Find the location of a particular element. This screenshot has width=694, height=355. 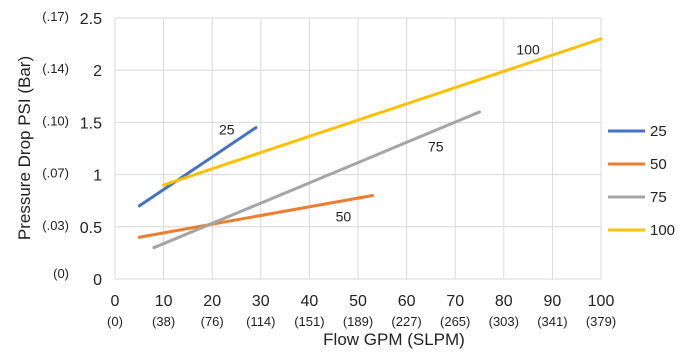

x-tick-label: 40 is located at coordinates (310, 301).